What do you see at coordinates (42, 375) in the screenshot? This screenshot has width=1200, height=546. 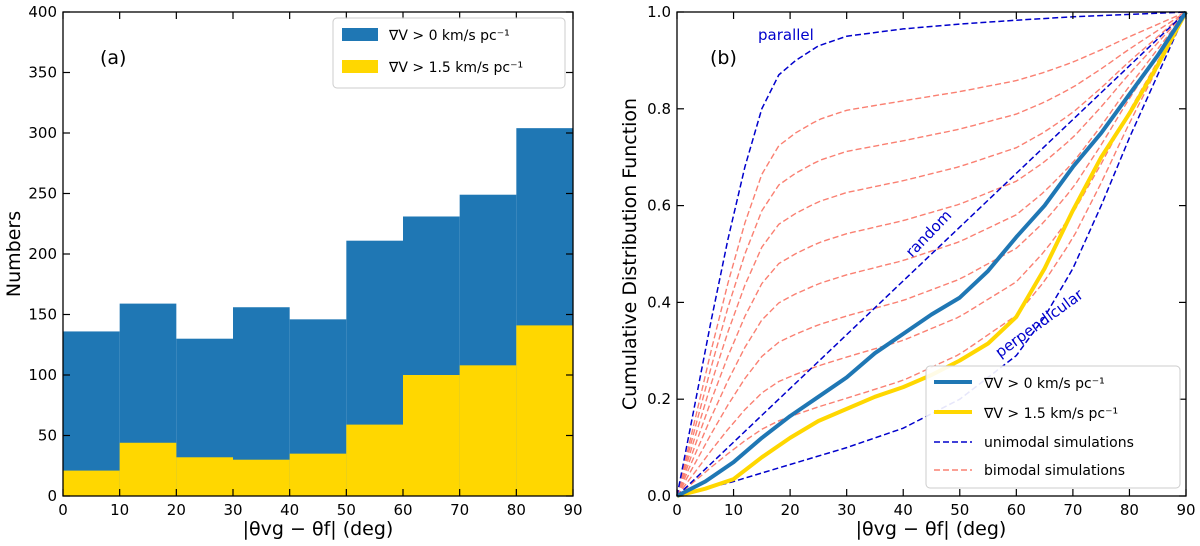 I see `y-tick-label: 100` at bounding box center [42, 375].